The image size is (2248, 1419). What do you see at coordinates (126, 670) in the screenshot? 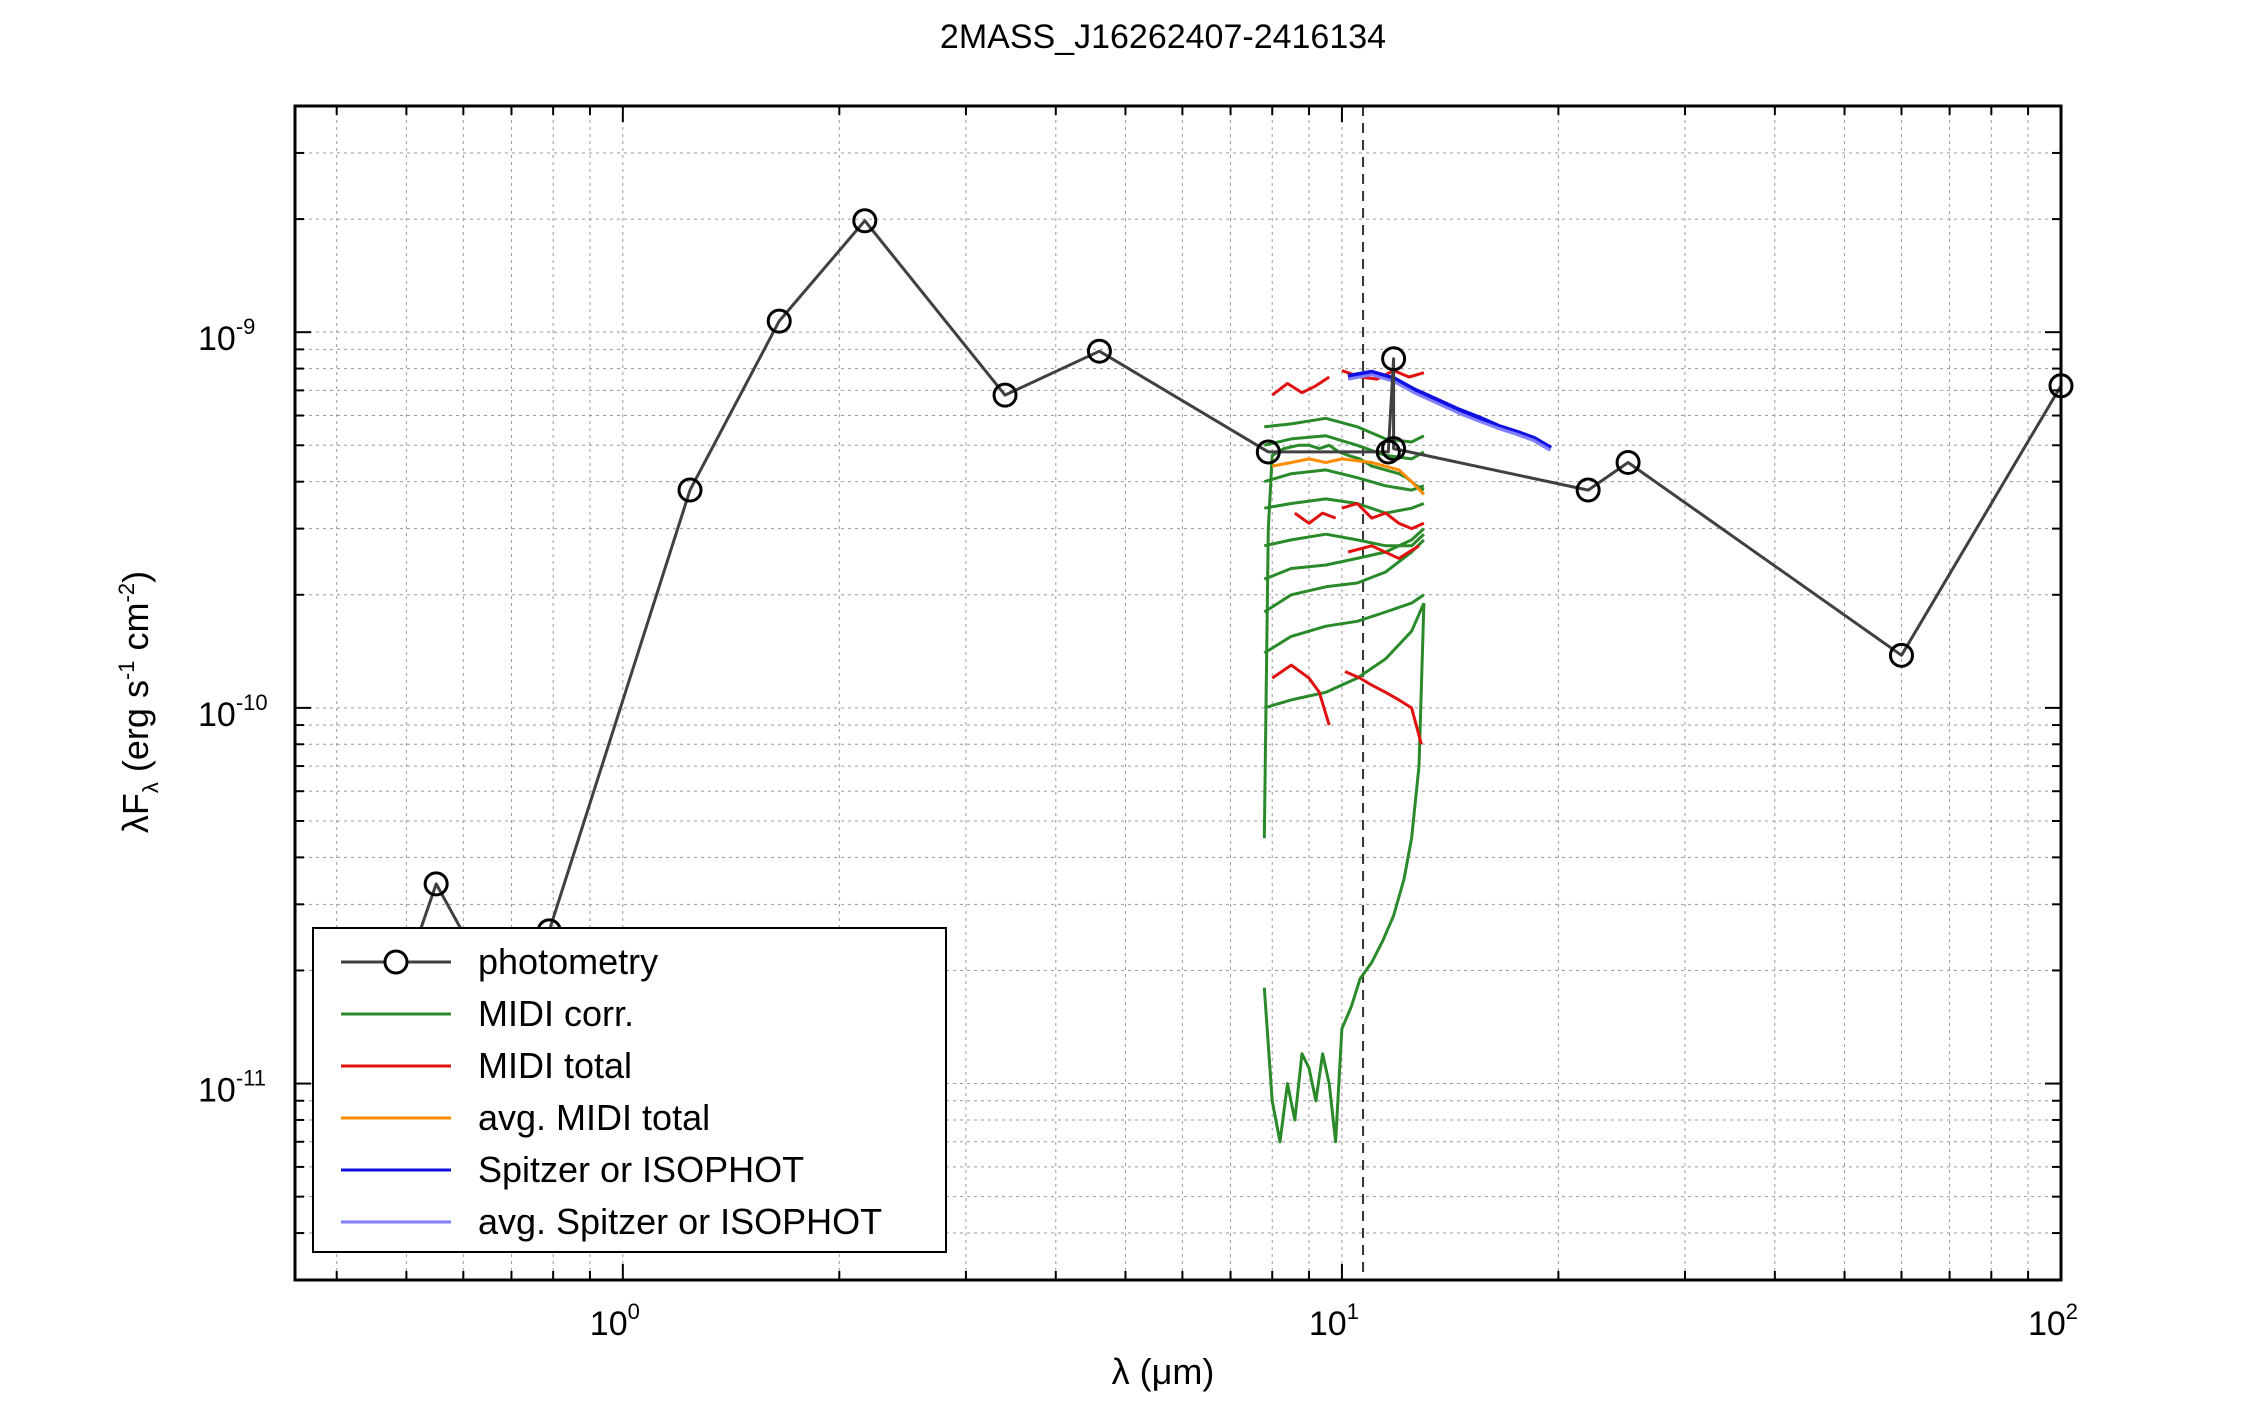
I see `y-label-exp1: -1` at bounding box center [126, 670].